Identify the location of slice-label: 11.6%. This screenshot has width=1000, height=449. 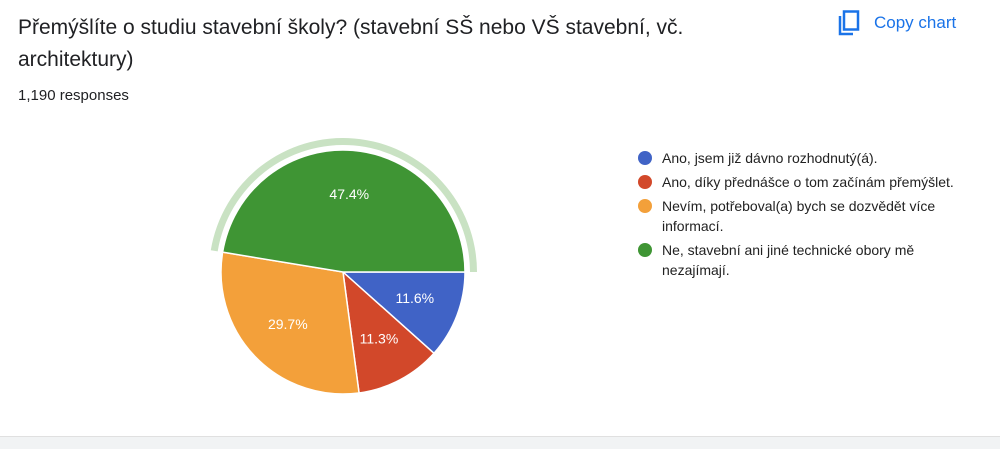
(414, 298).